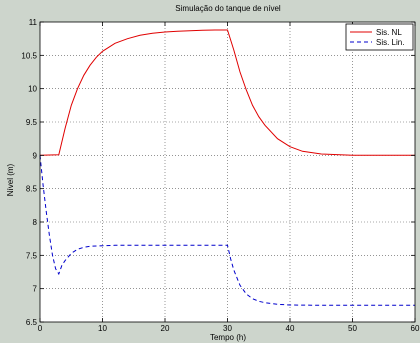 This screenshot has height=343, width=420. What do you see at coordinates (102, 328) in the screenshot?
I see `x-tick-label: 10` at bounding box center [102, 328].